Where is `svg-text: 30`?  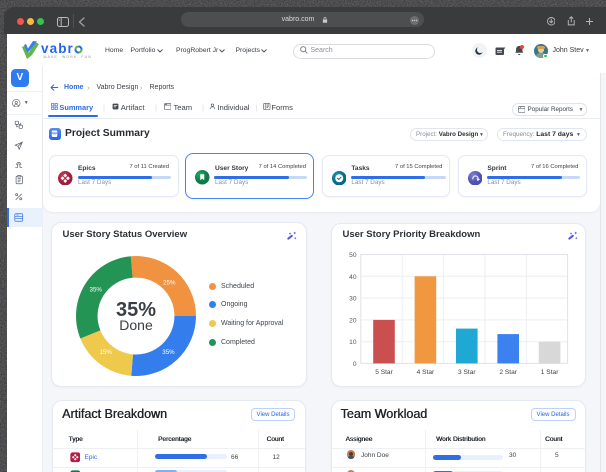
svg-text: 30 is located at coordinates (353, 299).